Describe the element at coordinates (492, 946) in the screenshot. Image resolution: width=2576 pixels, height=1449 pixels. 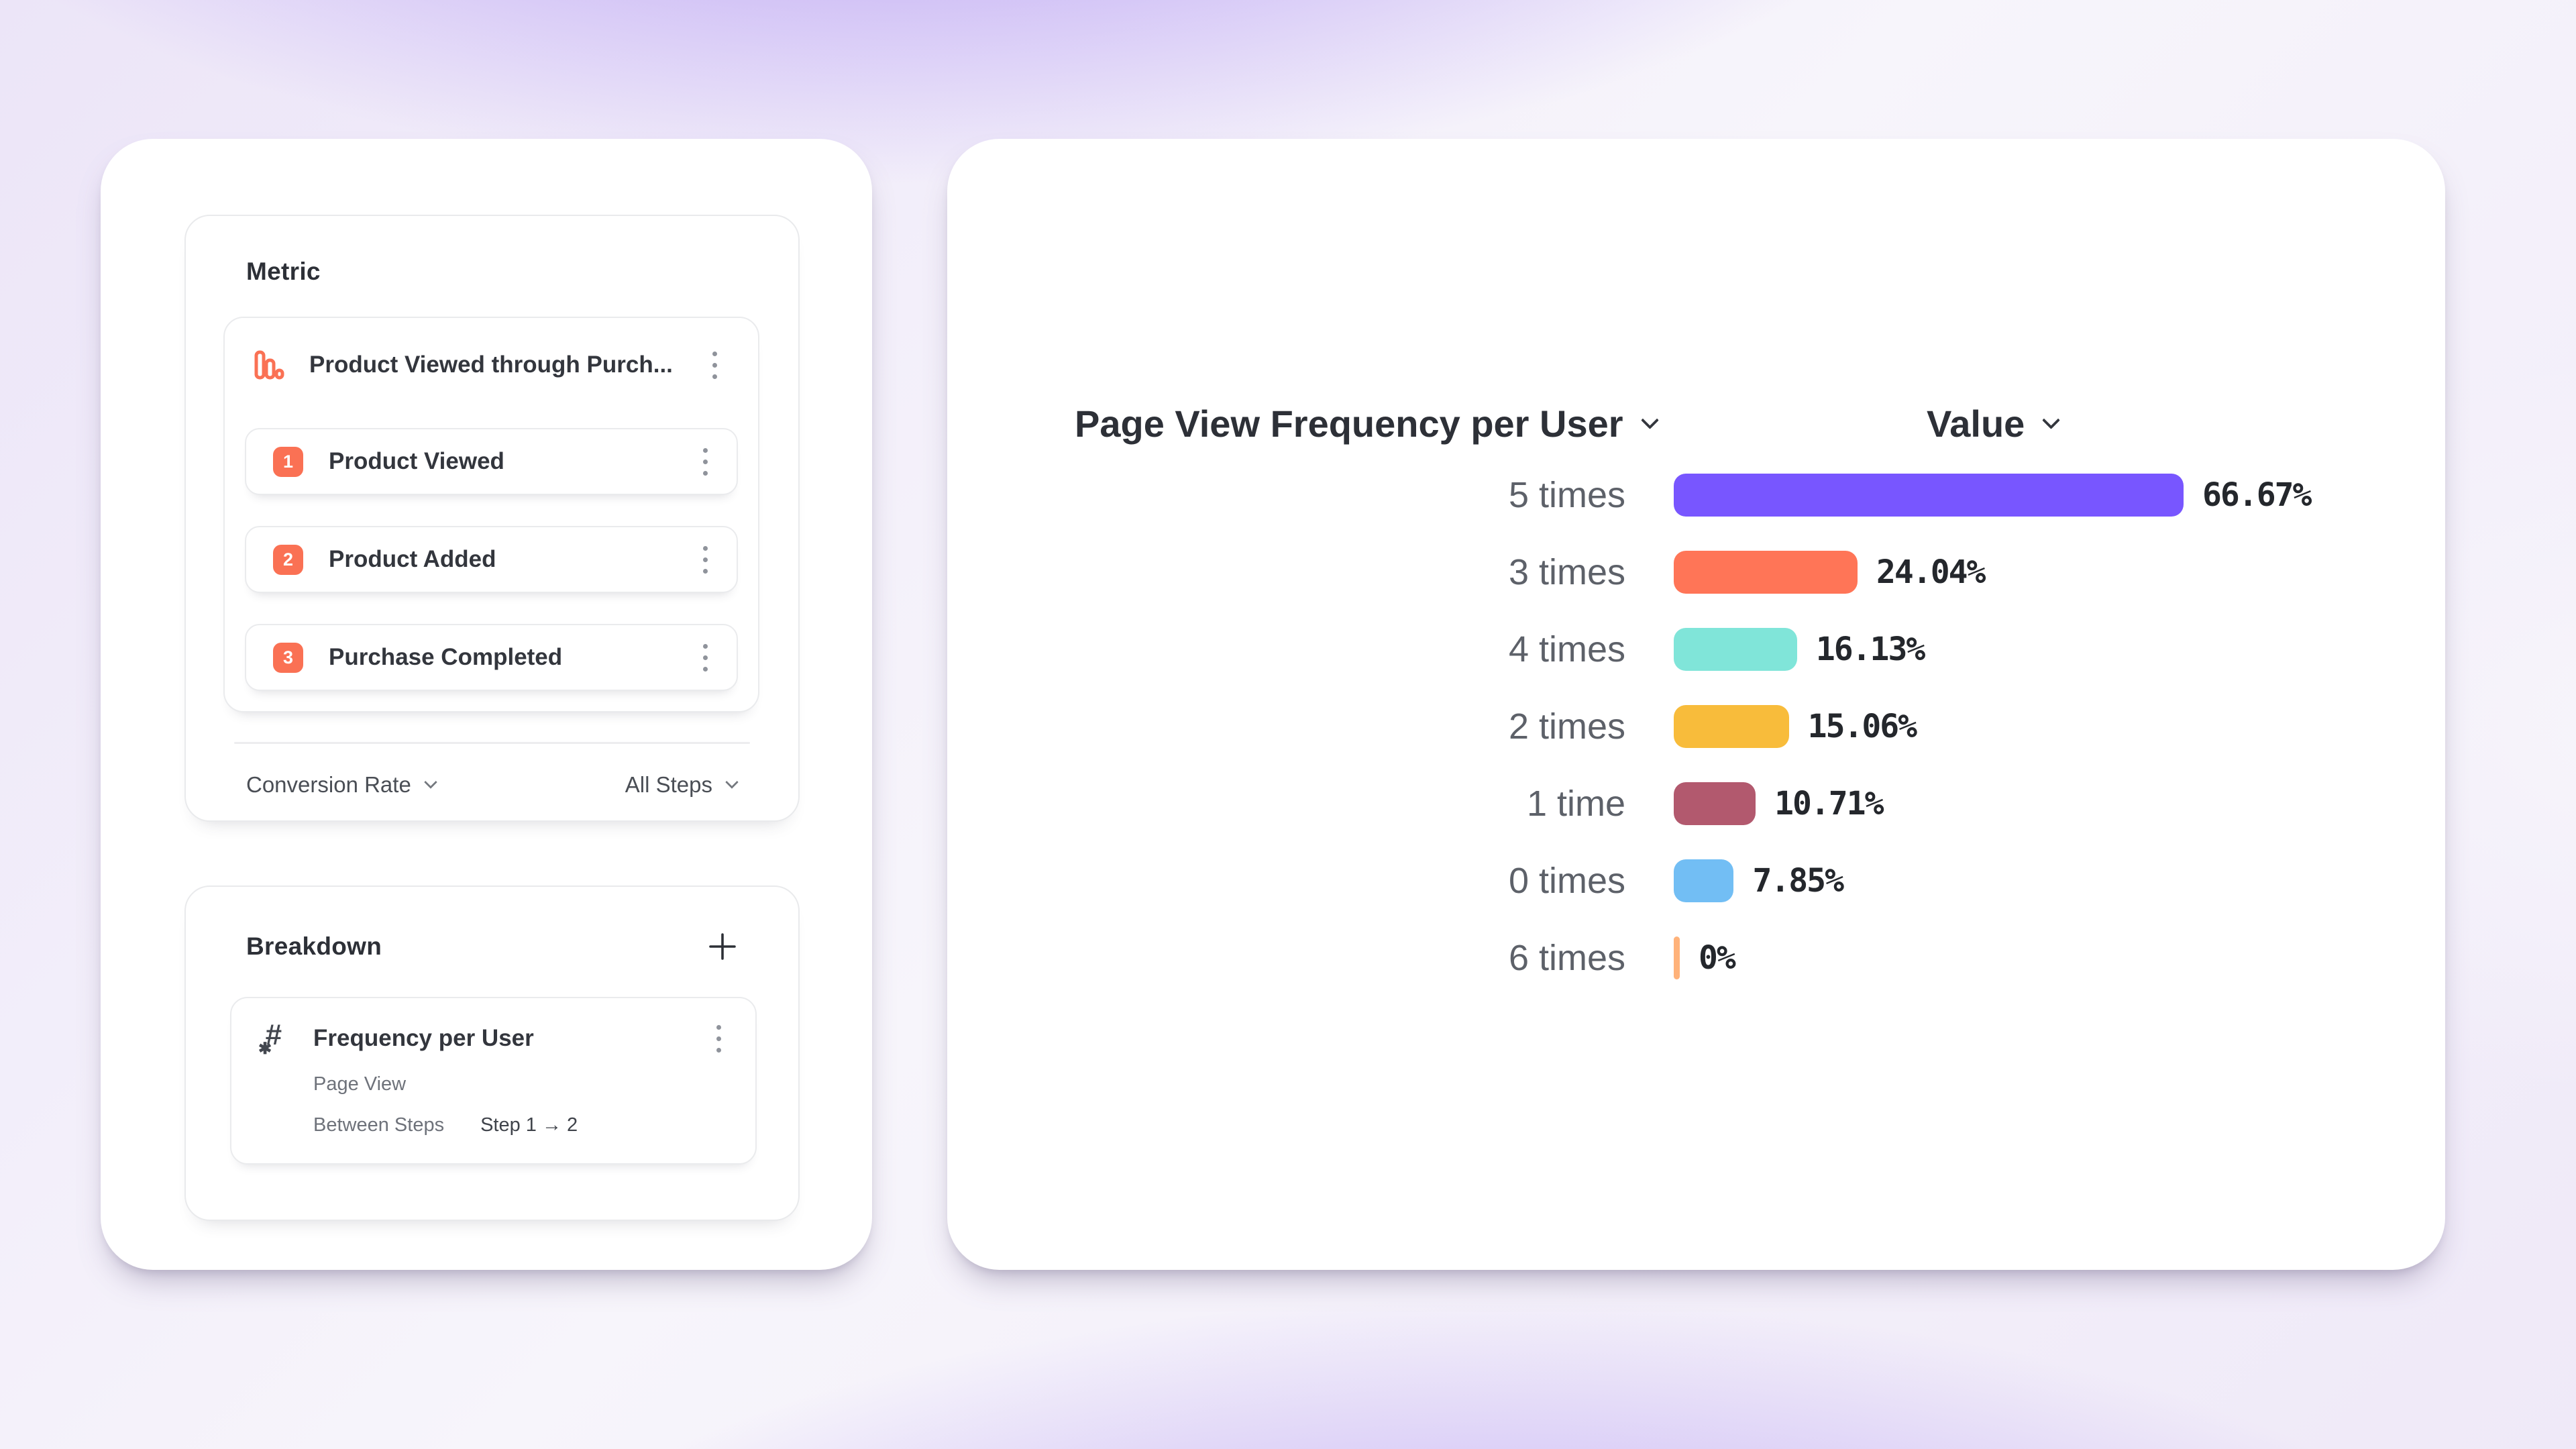
I see `breakdown-header: Breakdown` at that location.